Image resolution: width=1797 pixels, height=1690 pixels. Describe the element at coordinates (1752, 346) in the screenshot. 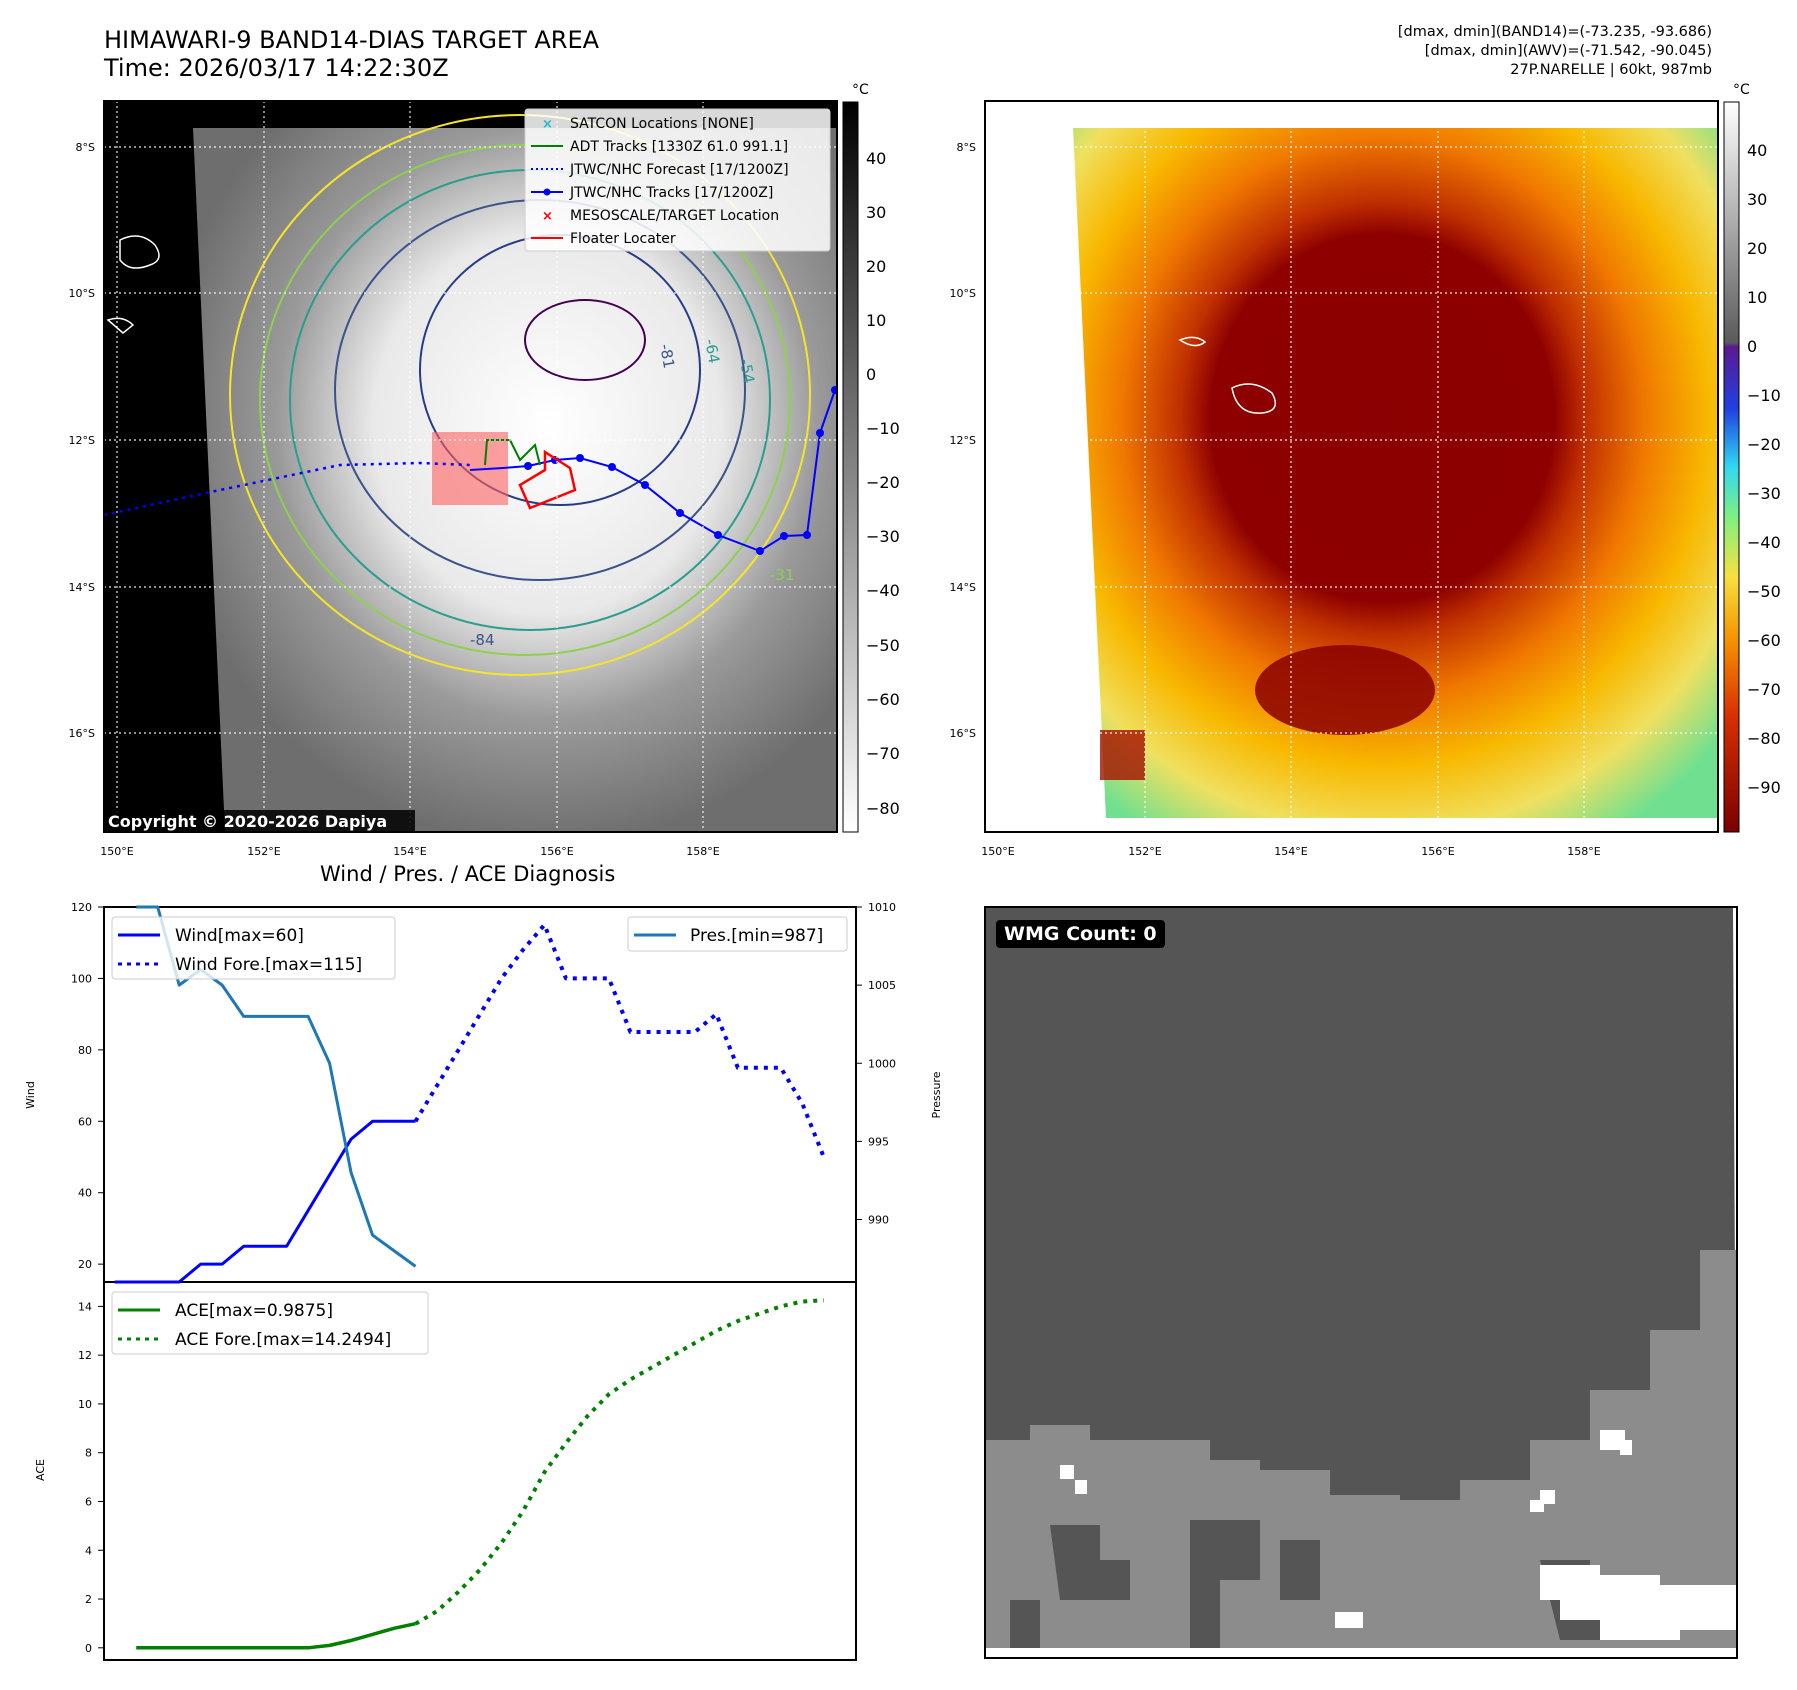

I see `cb2-tick: 0` at that location.